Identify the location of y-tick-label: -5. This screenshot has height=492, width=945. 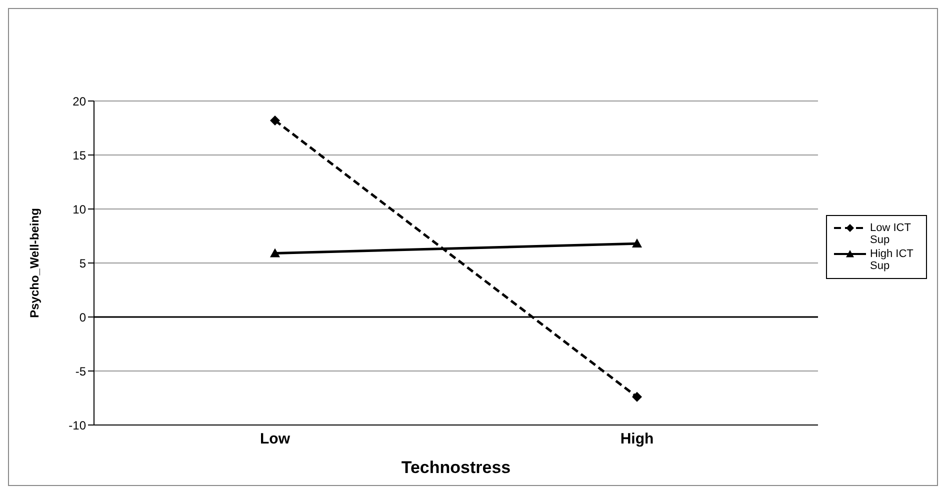
(80, 371).